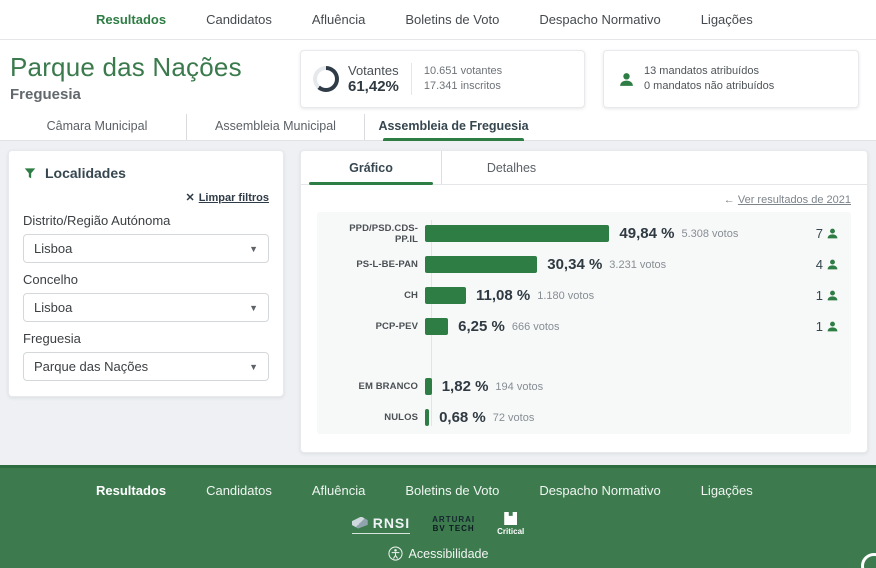 The image size is (876, 568). I want to click on critical-logo-icon, so click(511, 518).